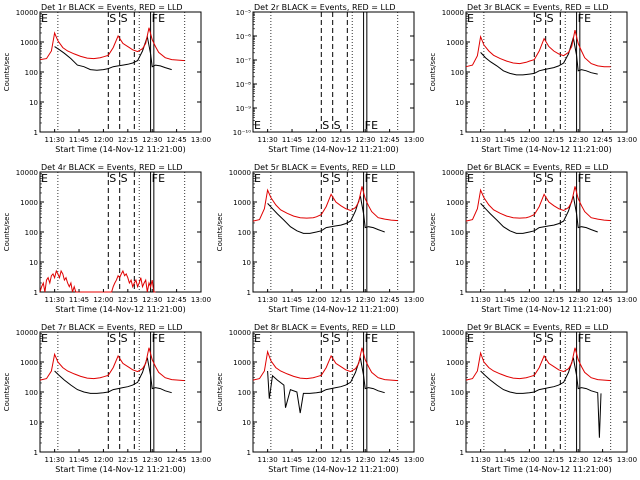 Image resolution: width=640 pixels, height=480 pixels. What do you see at coordinates (244, 37) in the screenshot?
I see `y-tick-label: 10⁻⁶` at bounding box center [244, 37].